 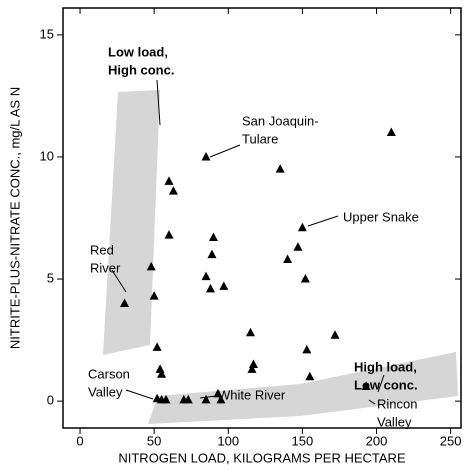 What do you see at coordinates (50, 400) in the screenshot?
I see `y-tick-label: 0` at bounding box center [50, 400].